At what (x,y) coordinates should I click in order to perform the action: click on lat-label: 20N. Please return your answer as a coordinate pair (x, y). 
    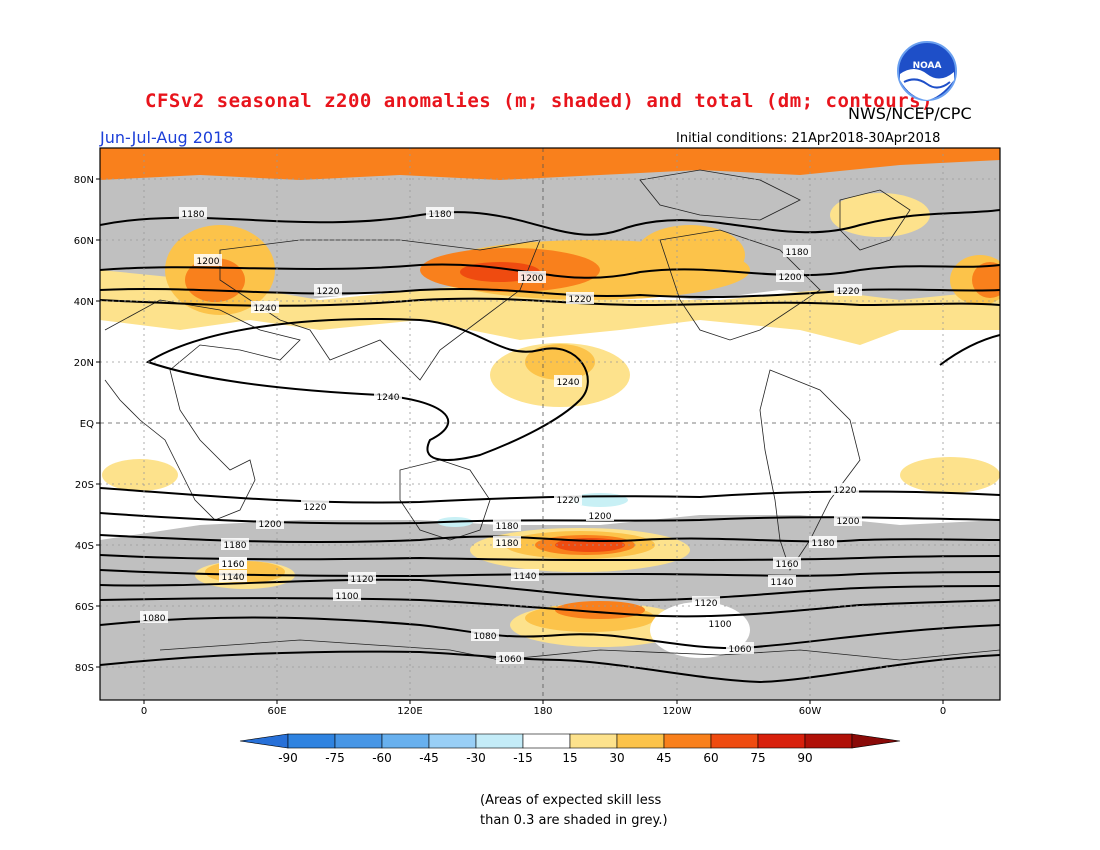
    Looking at the image, I should click on (84, 363).